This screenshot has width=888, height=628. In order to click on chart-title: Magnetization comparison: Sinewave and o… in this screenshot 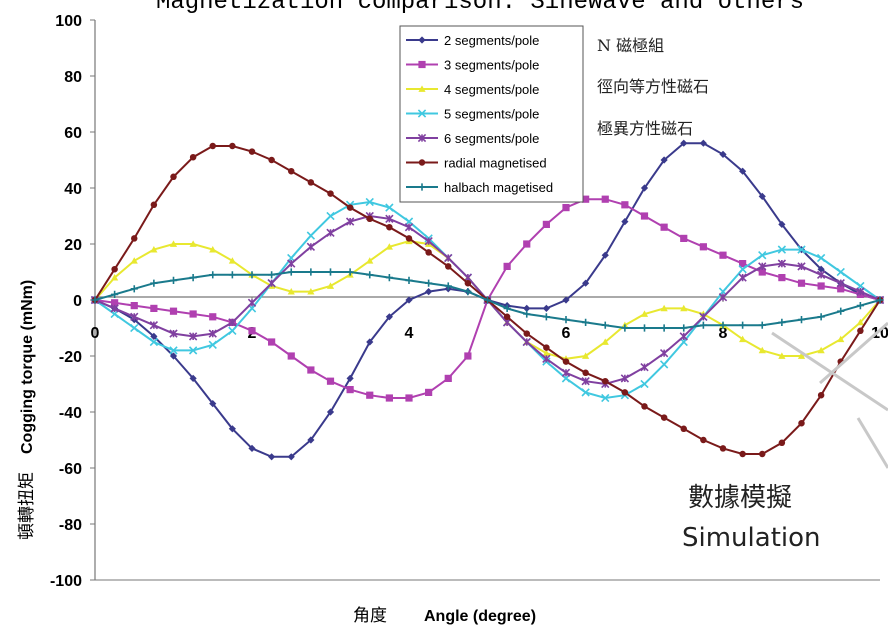, I will do `click(480, 8)`.